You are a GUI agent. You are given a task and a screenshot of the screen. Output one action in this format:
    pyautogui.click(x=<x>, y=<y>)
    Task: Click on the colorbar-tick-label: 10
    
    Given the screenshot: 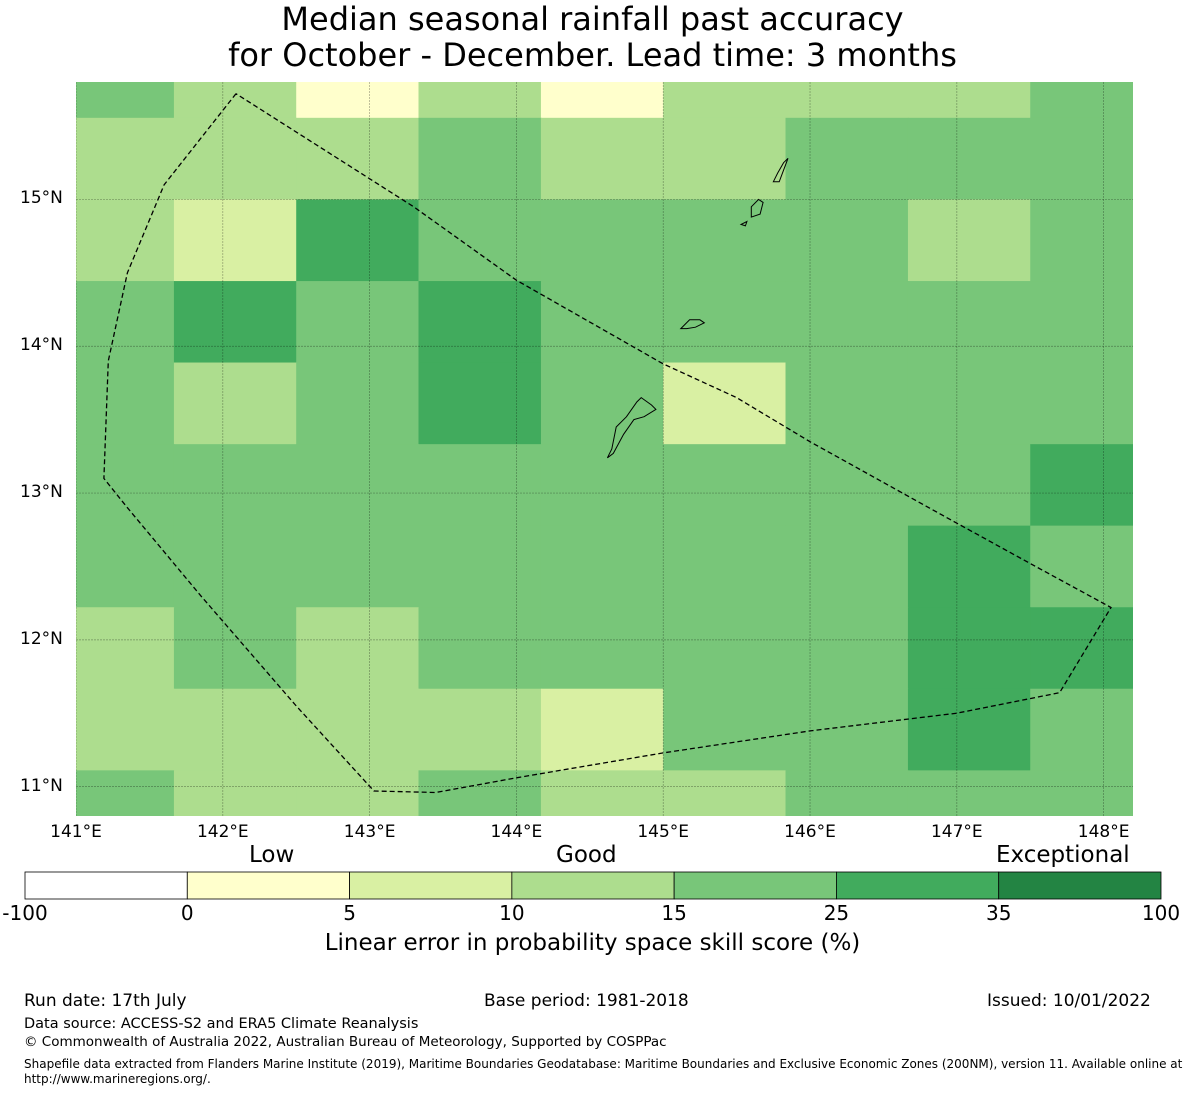 What is the action you would take?
    pyautogui.click(x=512, y=913)
    